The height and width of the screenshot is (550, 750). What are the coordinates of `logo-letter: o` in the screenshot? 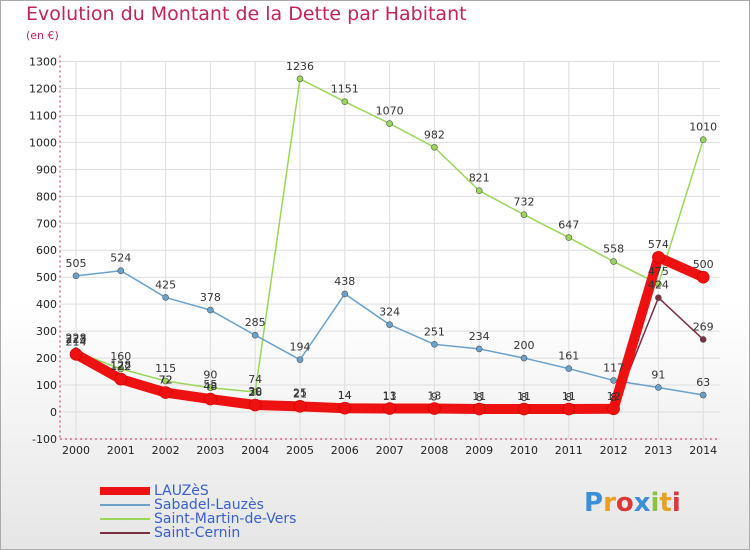 It's located at (624, 503).